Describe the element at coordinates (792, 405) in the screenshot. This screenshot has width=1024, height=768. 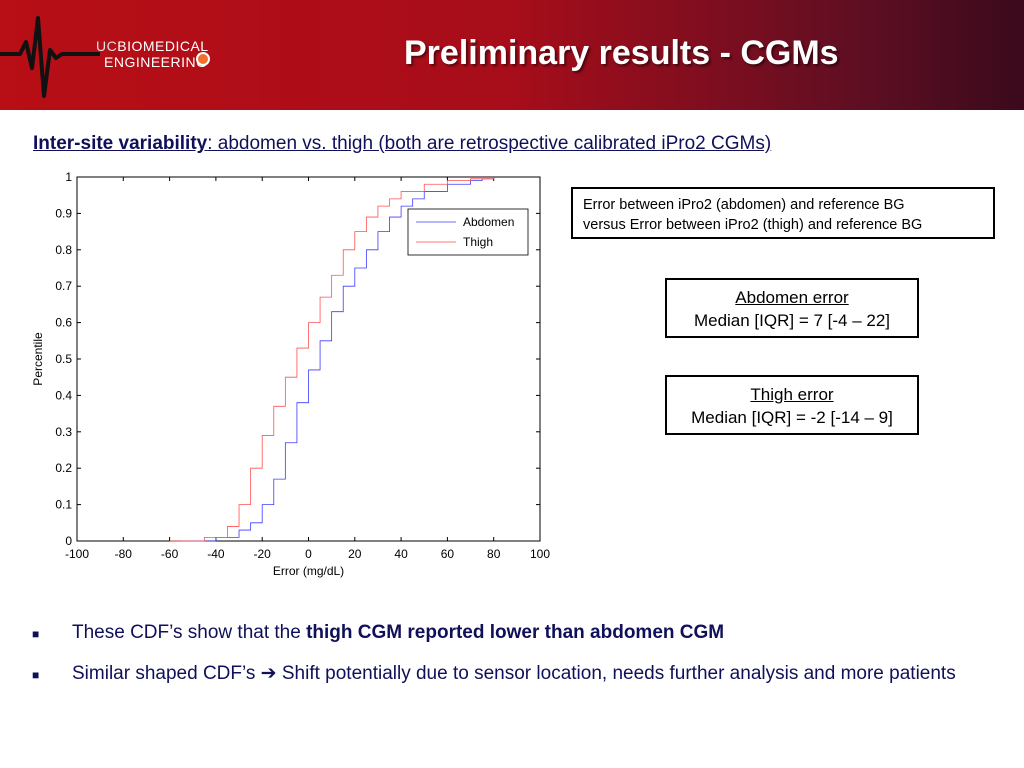
I see `thigh-error-box: Thigh error Median [IQR] = -2 [-14 – 9]` at that location.